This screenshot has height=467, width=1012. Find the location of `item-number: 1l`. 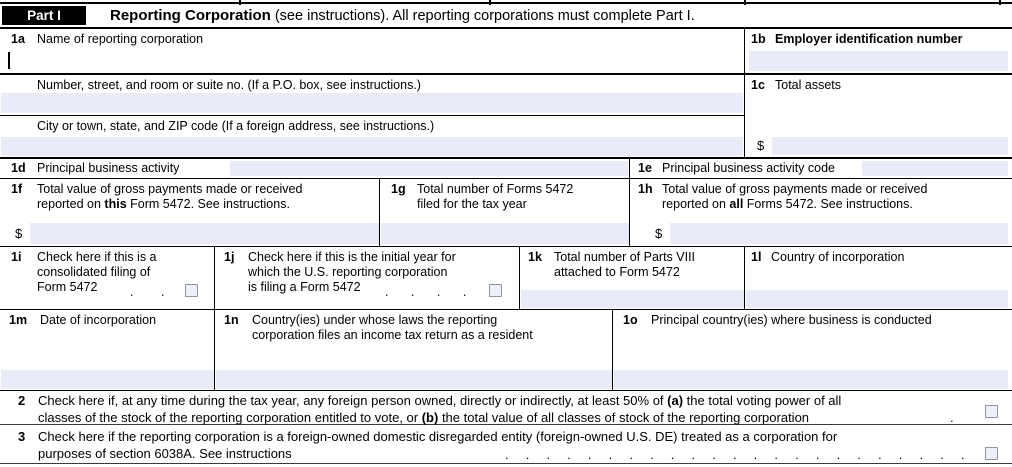

item-number: 1l is located at coordinates (756, 257).